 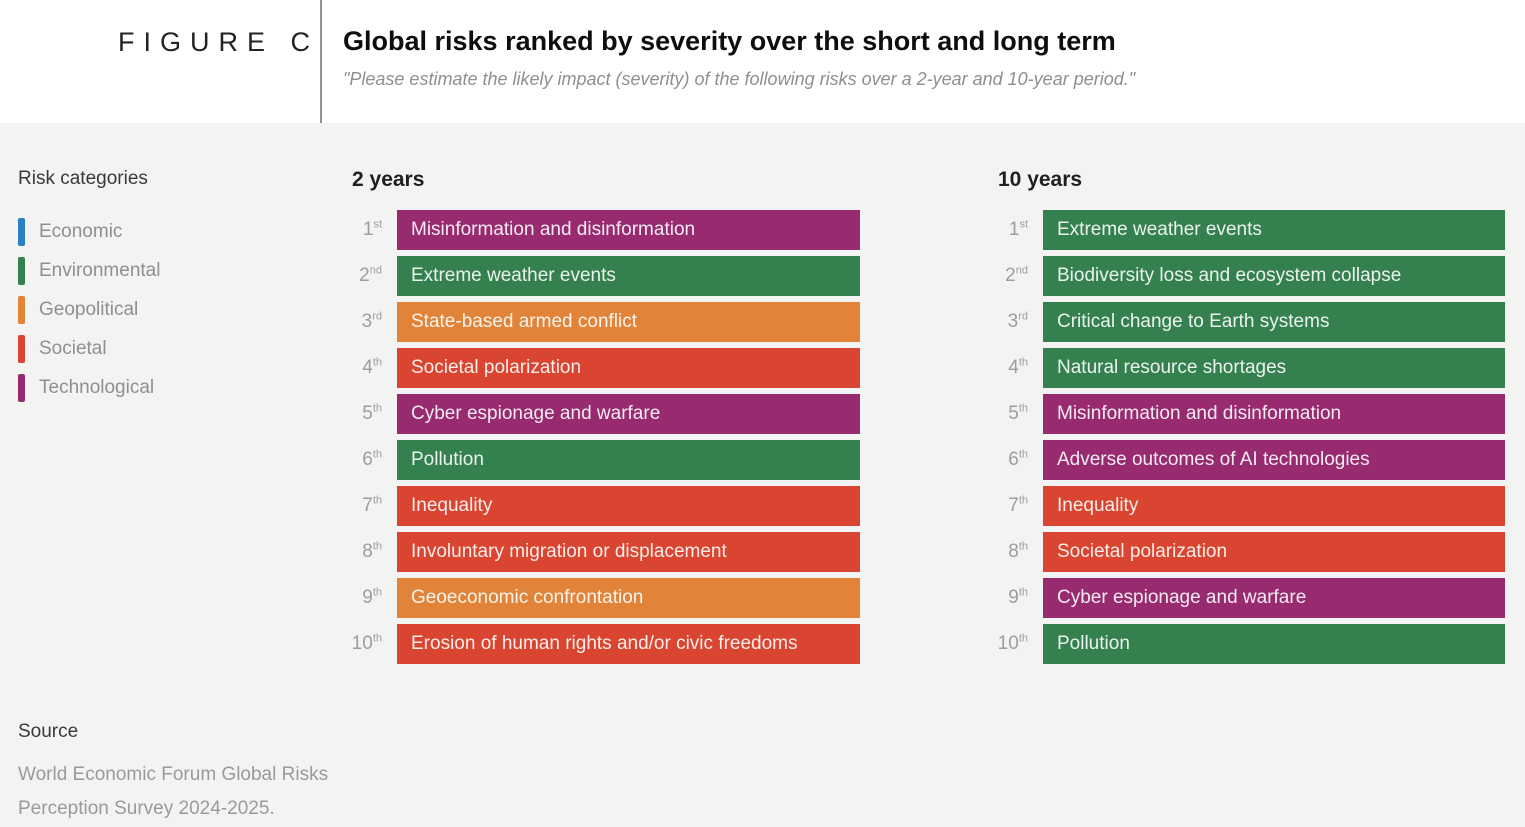 What do you see at coordinates (89, 309) in the screenshot?
I see `legend-label: Geopolitical` at bounding box center [89, 309].